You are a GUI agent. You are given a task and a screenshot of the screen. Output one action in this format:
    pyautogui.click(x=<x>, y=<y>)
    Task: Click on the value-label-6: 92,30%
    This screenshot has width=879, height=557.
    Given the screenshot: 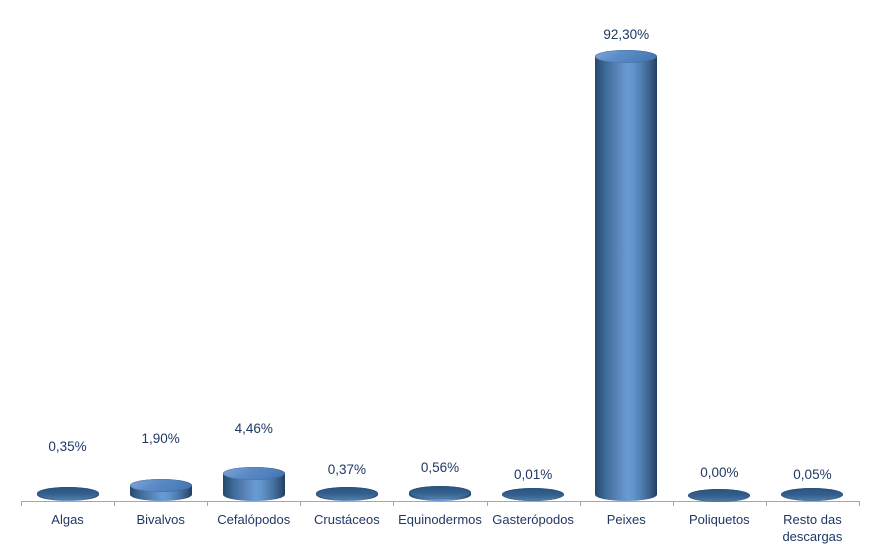 What is the action you would take?
    pyautogui.click(x=626, y=34)
    